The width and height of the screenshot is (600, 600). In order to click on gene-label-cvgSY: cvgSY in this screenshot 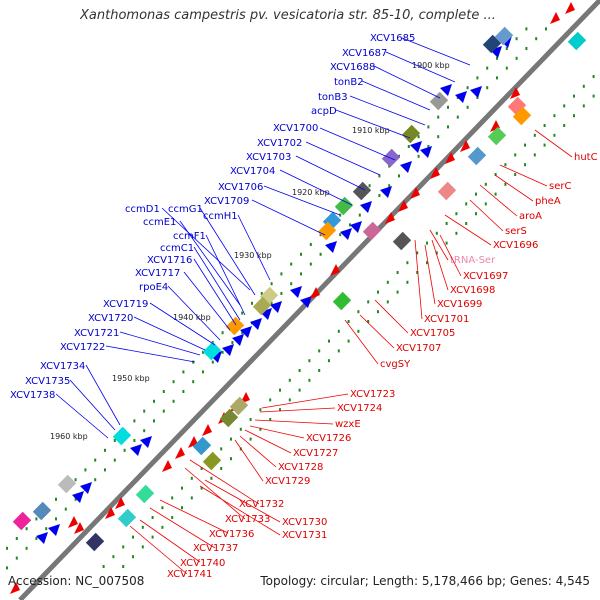, I will do `click(395, 364)`.